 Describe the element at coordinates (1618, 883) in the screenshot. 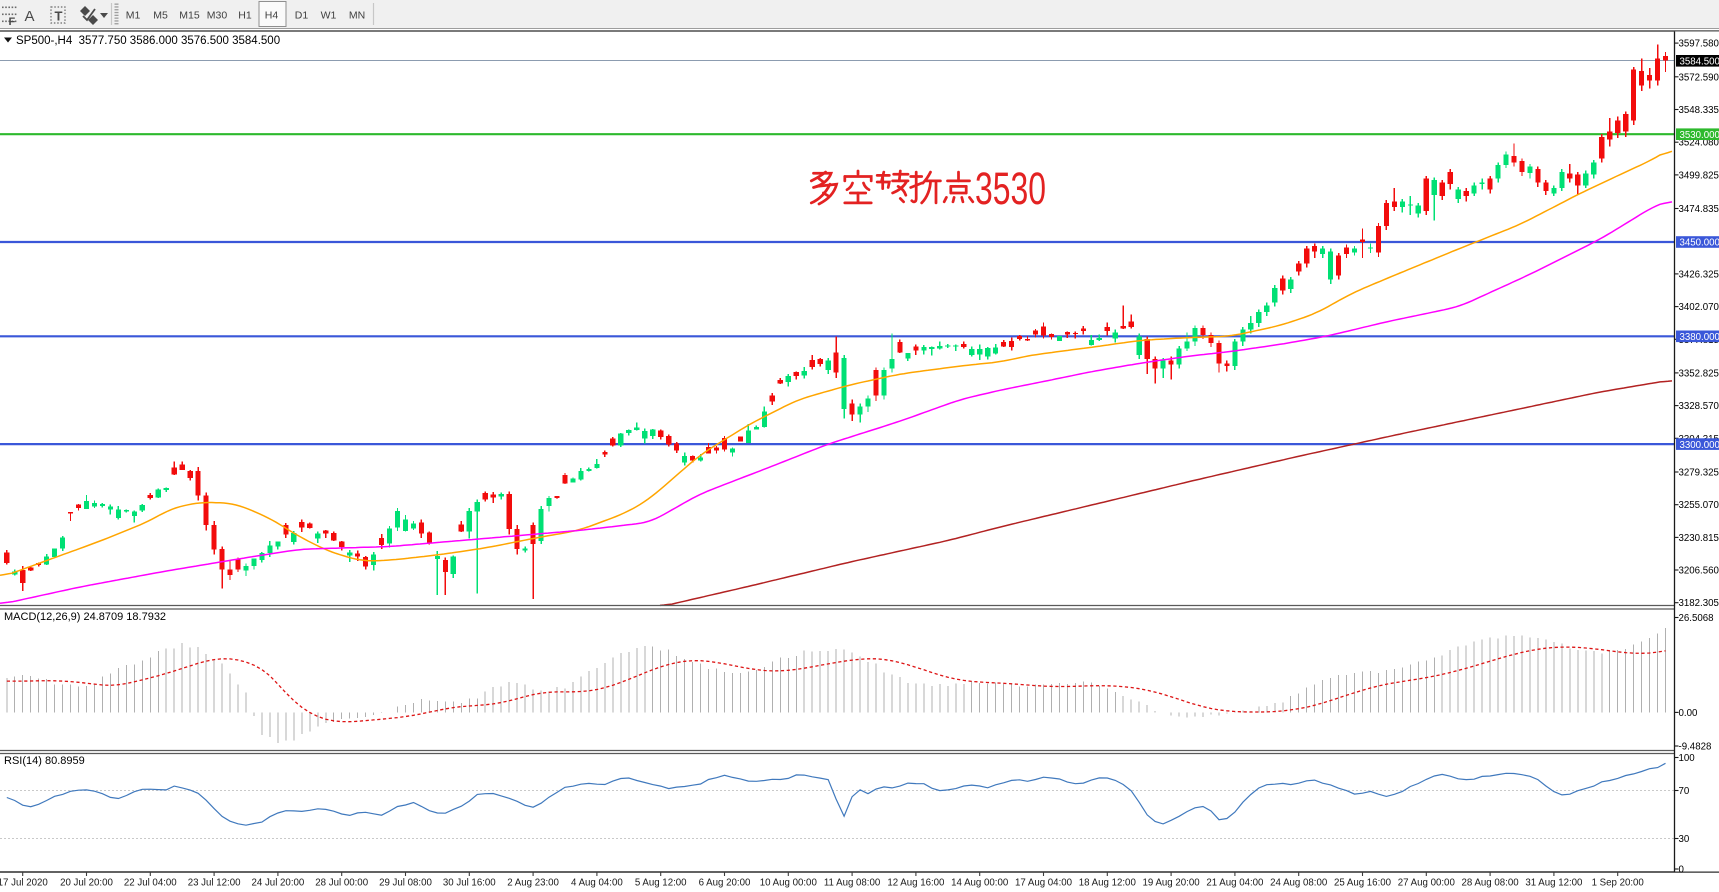

I see `svg-text: 1 Sep 20:00` at that location.